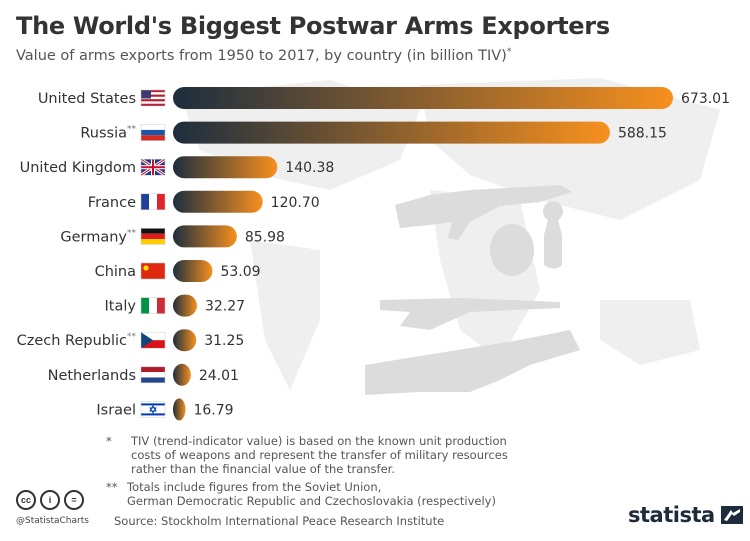 The width and height of the screenshot is (750, 541). I want to click on france-flag, so click(153, 202).